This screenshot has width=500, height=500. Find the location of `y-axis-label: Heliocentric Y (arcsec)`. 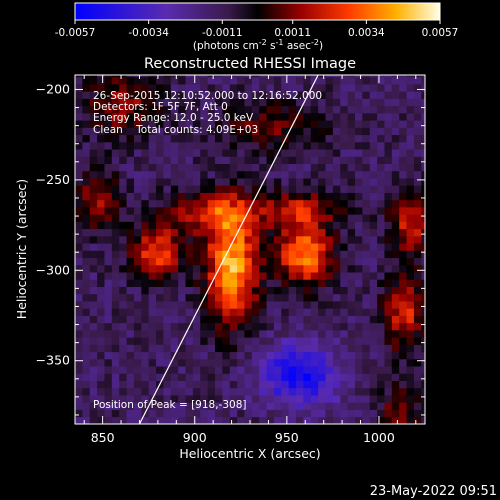

y-axis-label: Heliocentric Y (arcsec) is located at coordinates (21, 249).